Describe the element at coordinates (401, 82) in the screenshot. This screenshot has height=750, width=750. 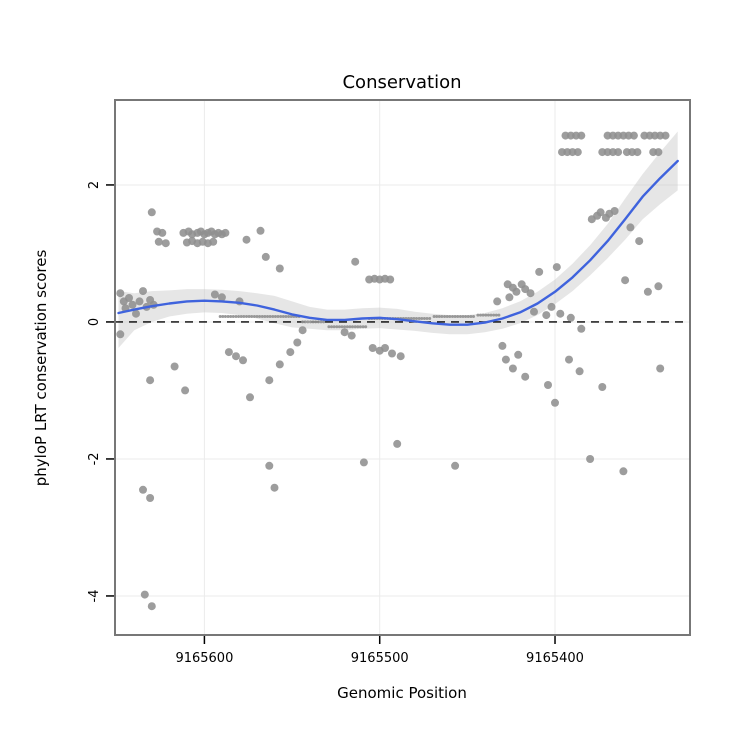
I see `chart-title: Conservation` at that location.